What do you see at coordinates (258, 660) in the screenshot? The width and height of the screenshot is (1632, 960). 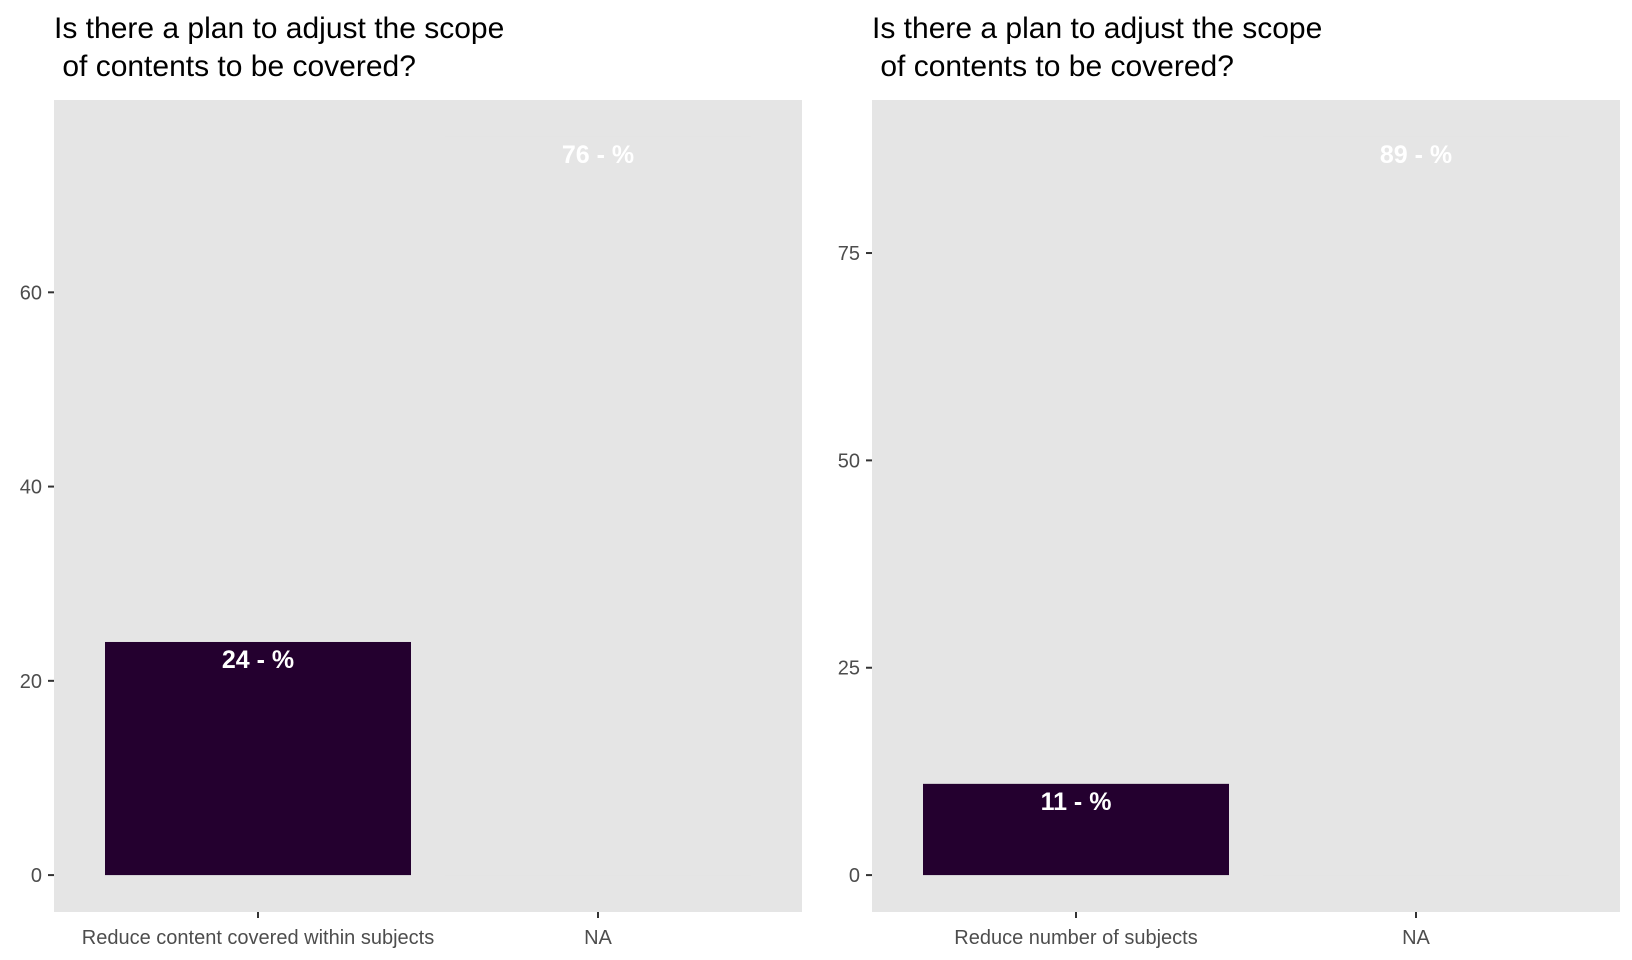 I see `bar-data-label: 24 - %` at bounding box center [258, 660].